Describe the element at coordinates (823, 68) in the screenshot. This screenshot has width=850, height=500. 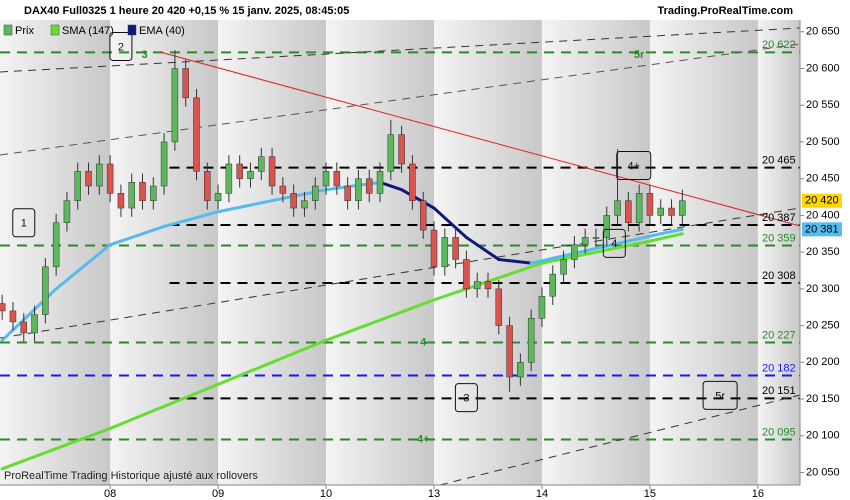
I see `y-tick-label: 20 600` at that location.